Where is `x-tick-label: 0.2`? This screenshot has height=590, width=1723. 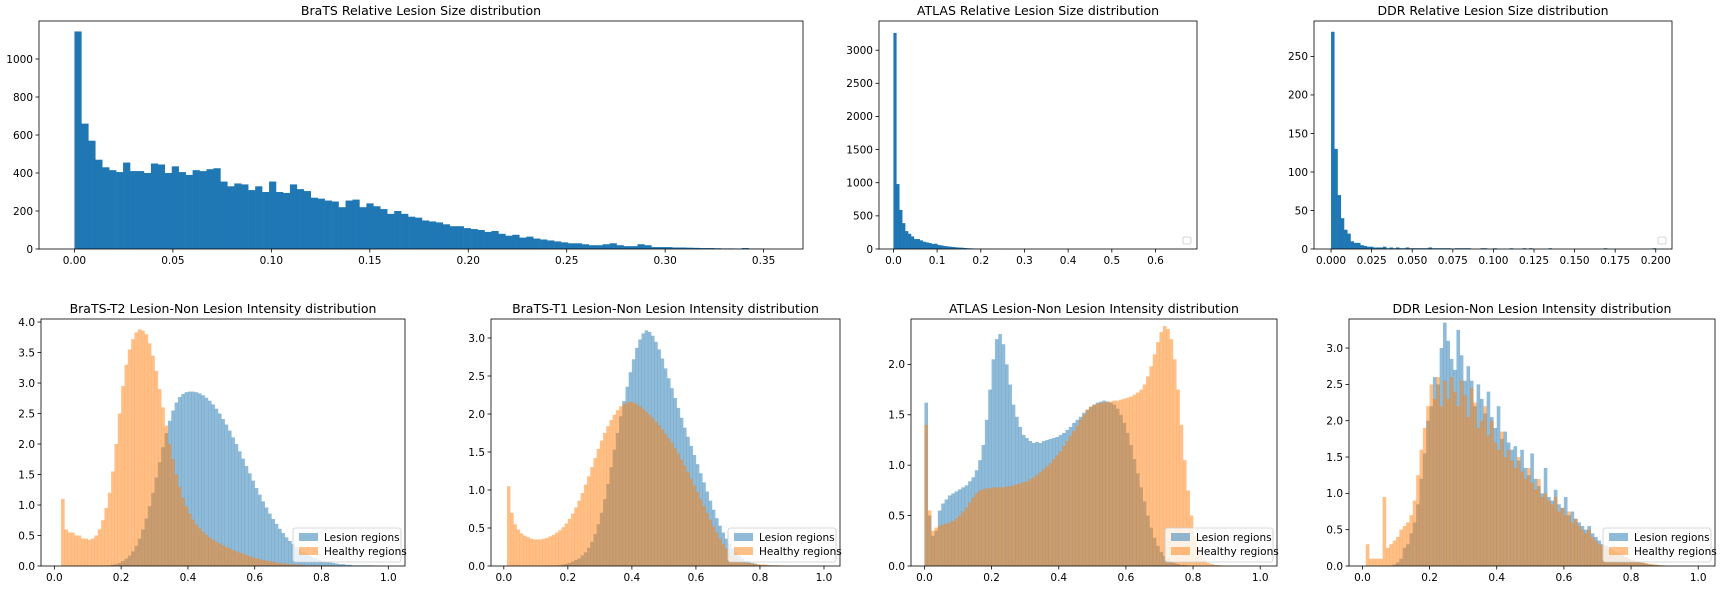 x-tick-label: 0.2 is located at coordinates (567, 578).